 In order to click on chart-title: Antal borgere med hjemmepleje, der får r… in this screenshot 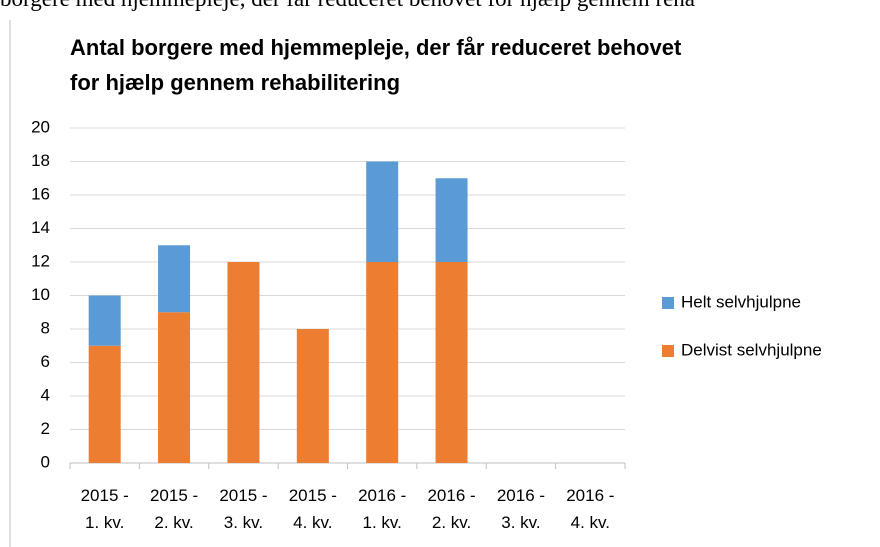, I will do `click(376, 65)`.